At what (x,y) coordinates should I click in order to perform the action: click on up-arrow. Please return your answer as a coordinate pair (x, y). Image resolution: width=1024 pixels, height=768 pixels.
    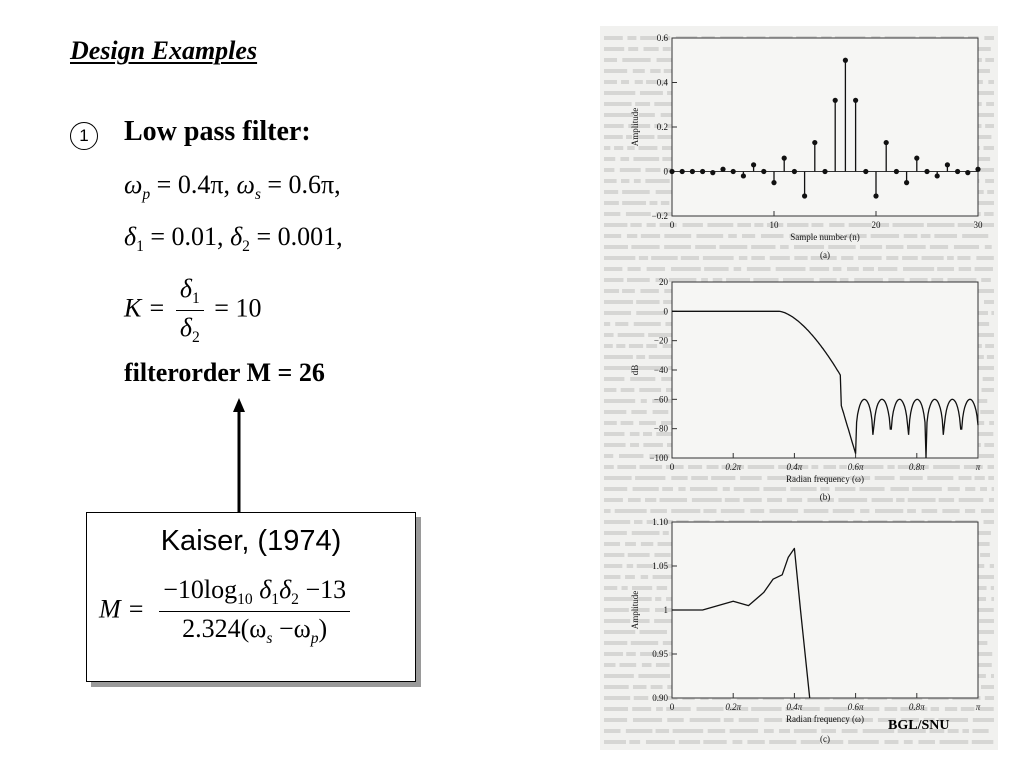
    Looking at the image, I should click on (239, 456).